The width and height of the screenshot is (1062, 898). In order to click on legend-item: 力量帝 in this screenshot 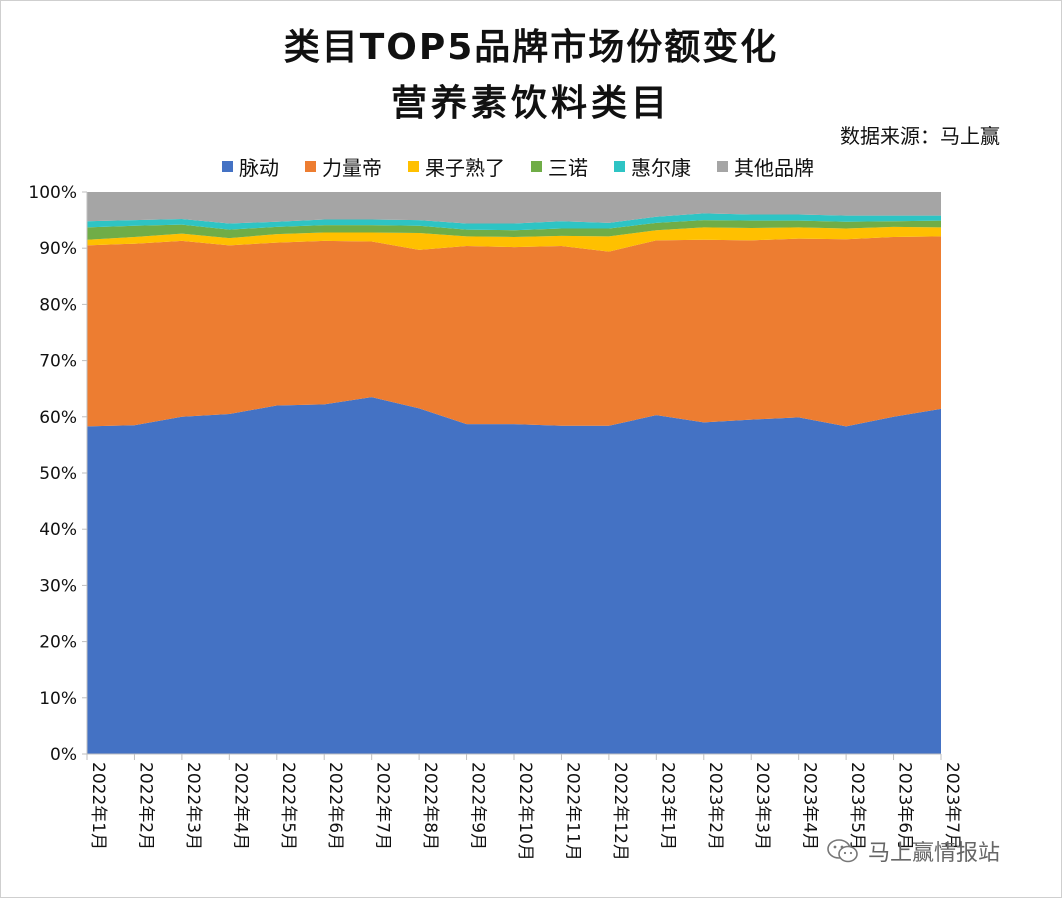, I will do `click(343, 166)`.